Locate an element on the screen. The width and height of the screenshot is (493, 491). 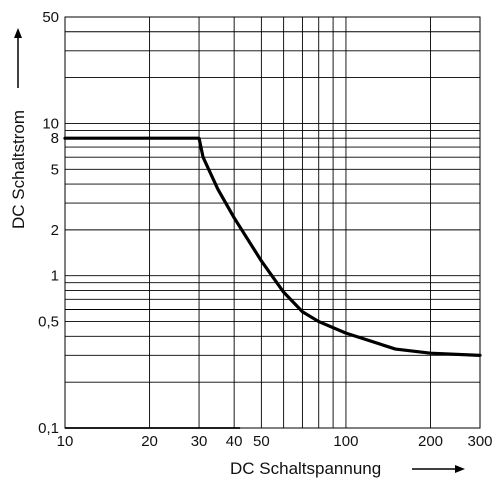
x-tick-label: 100 is located at coordinates (345, 441).